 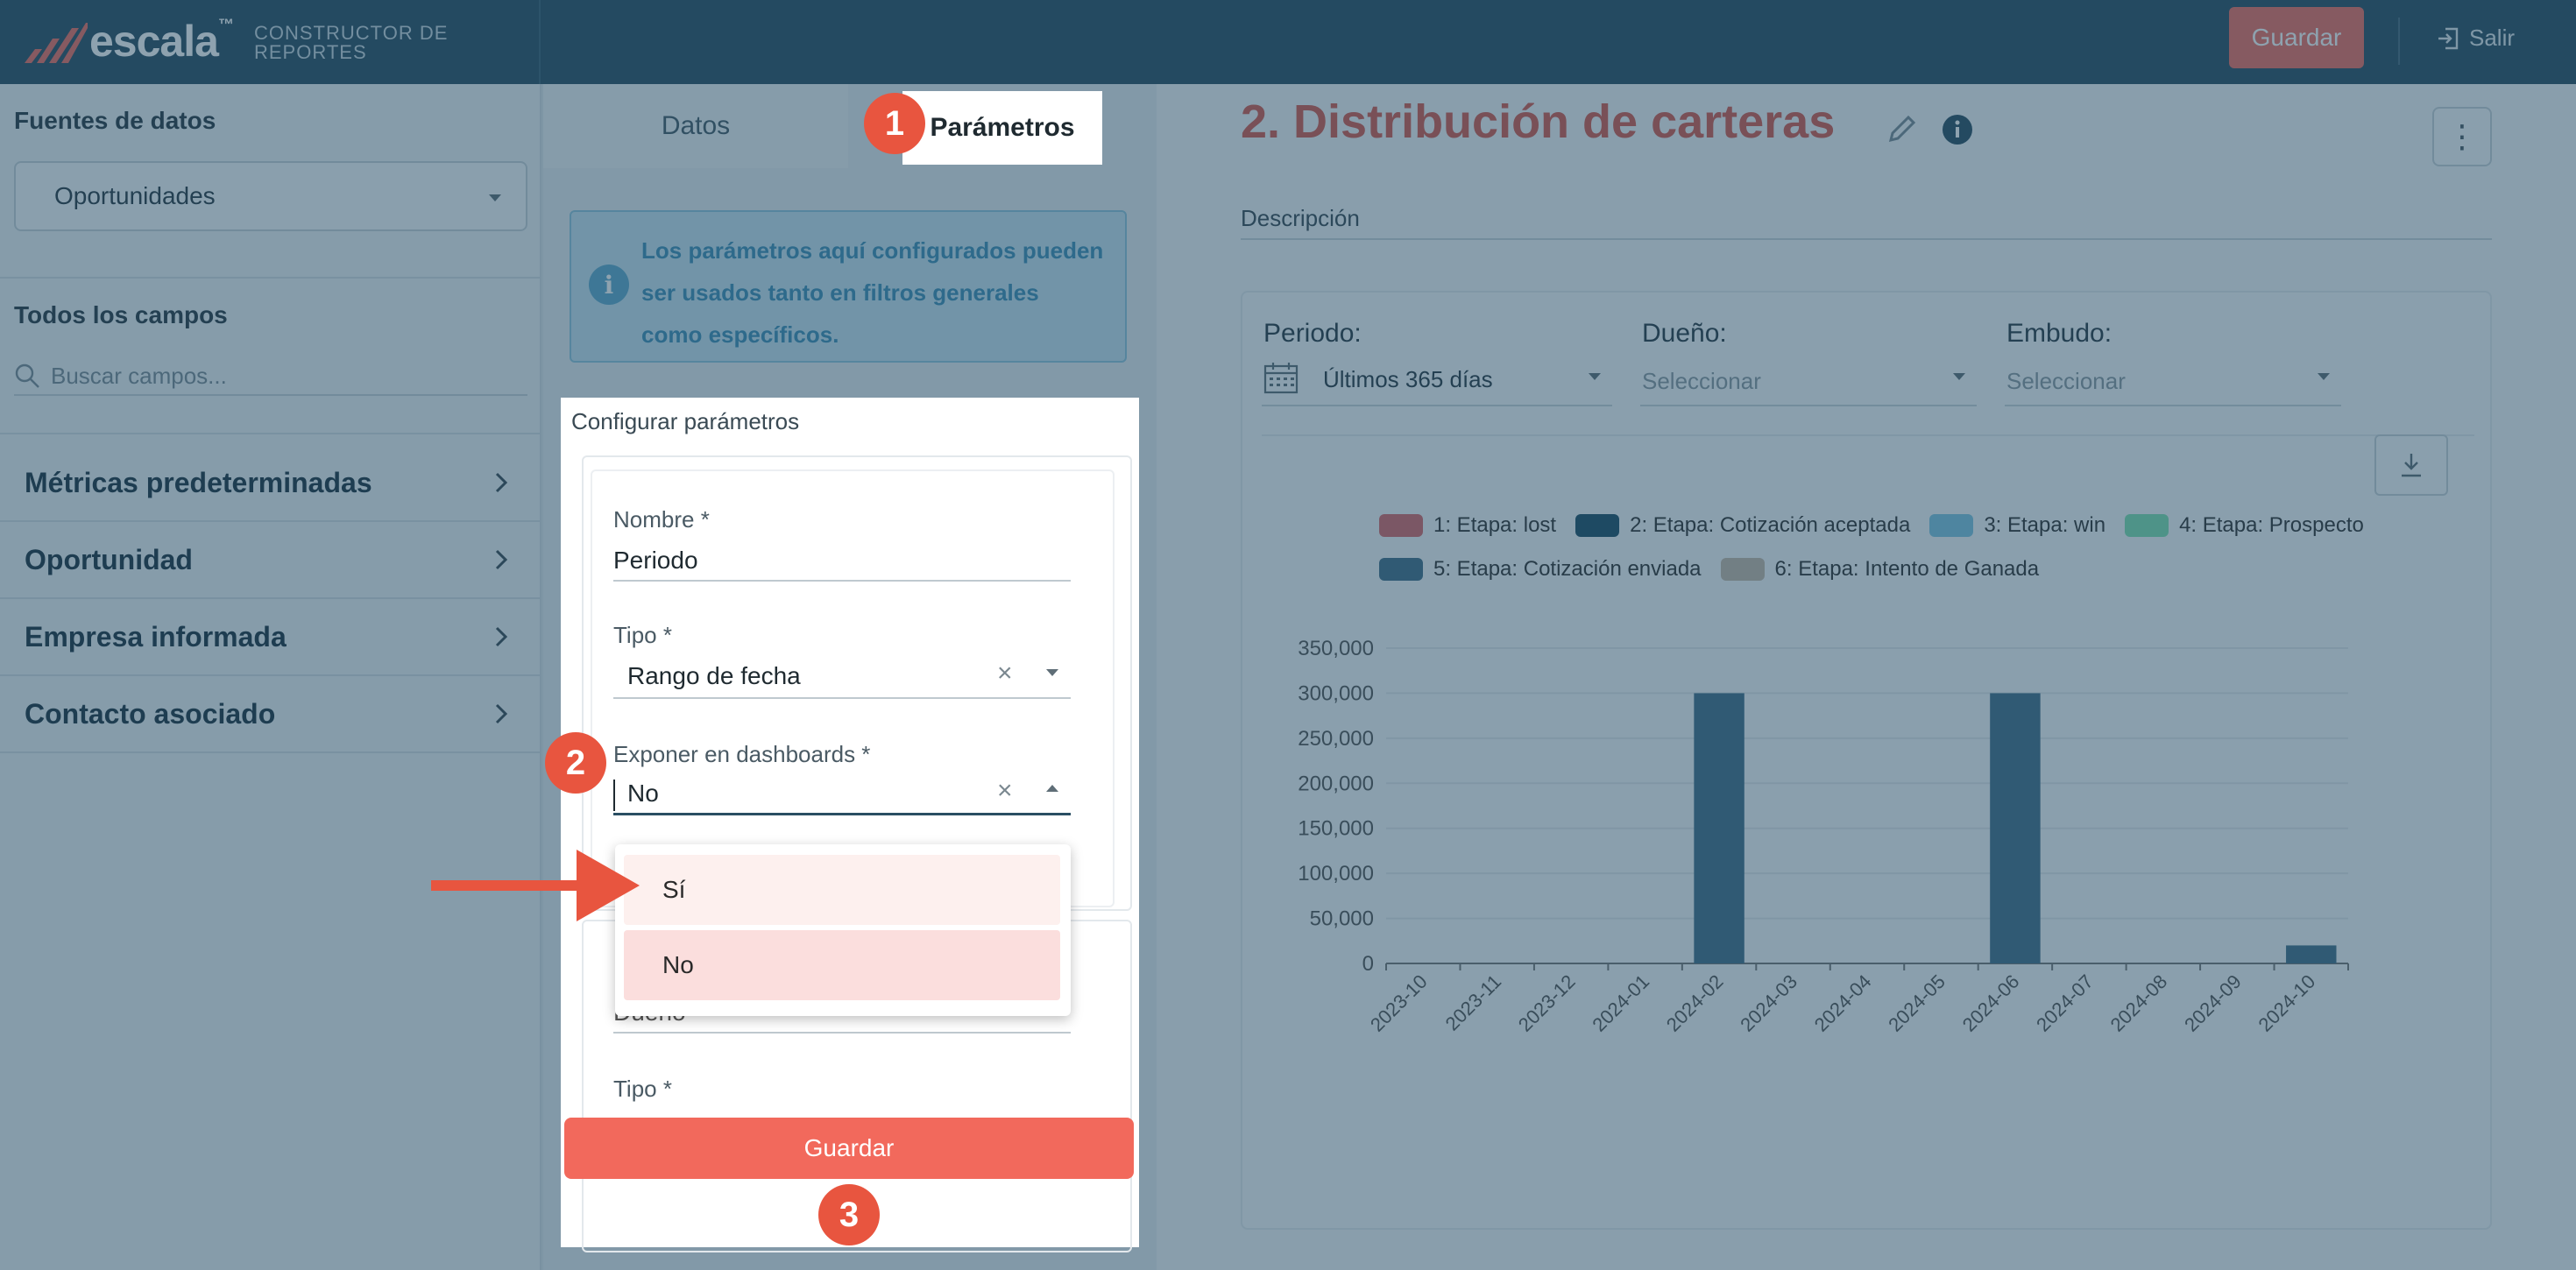 What do you see at coordinates (655, 560) in the screenshot?
I see `name-input: Periodo` at bounding box center [655, 560].